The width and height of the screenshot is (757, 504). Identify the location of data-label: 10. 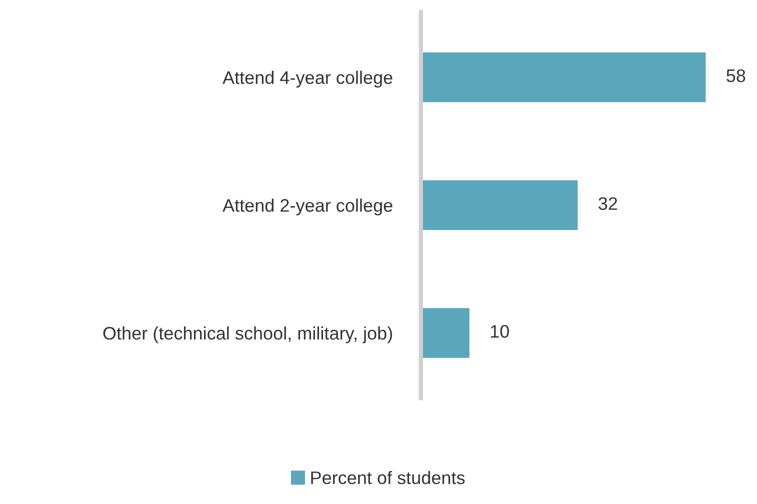
(499, 331).